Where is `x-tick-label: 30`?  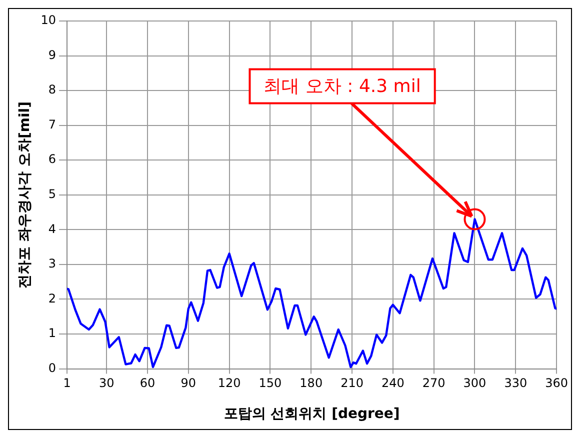
x-tick-label: 30 is located at coordinates (106, 383).